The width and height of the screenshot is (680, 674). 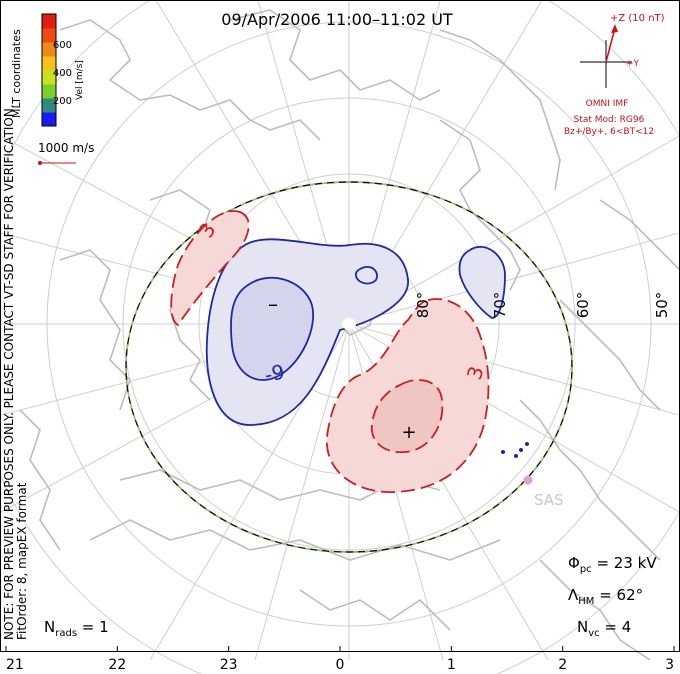 What do you see at coordinates (500, 305) in the screenshot?
I see `latitude-label-70: 70°` at bounding box center [500, 305].